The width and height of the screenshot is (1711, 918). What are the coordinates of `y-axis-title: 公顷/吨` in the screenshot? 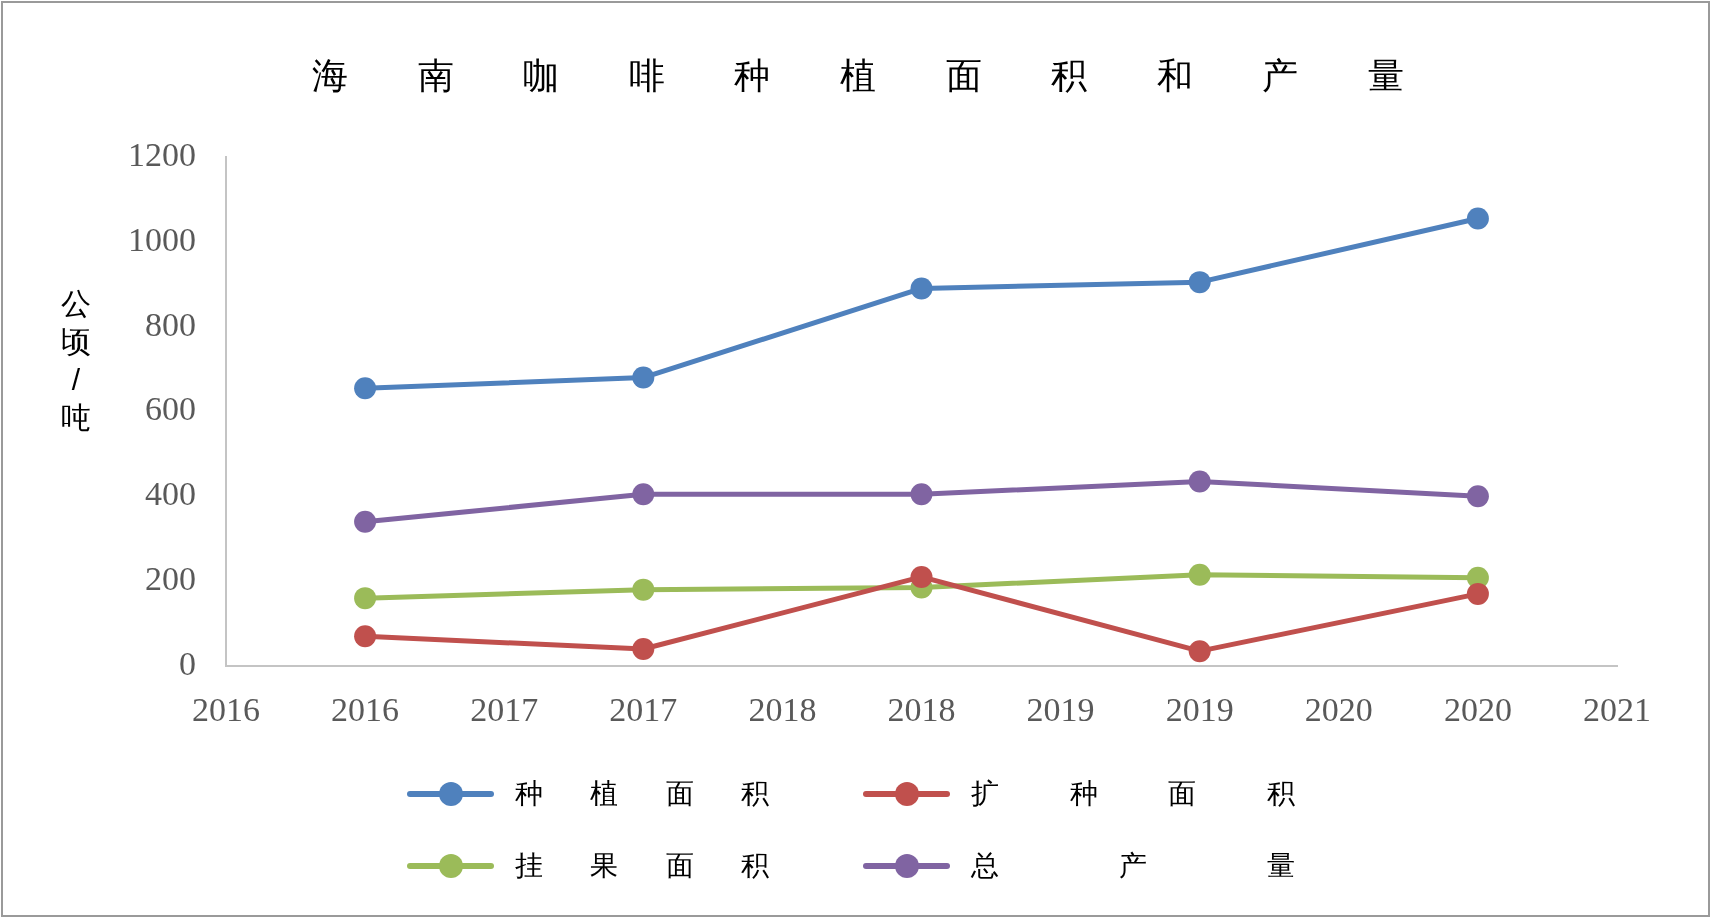 It's located at (76, 361).